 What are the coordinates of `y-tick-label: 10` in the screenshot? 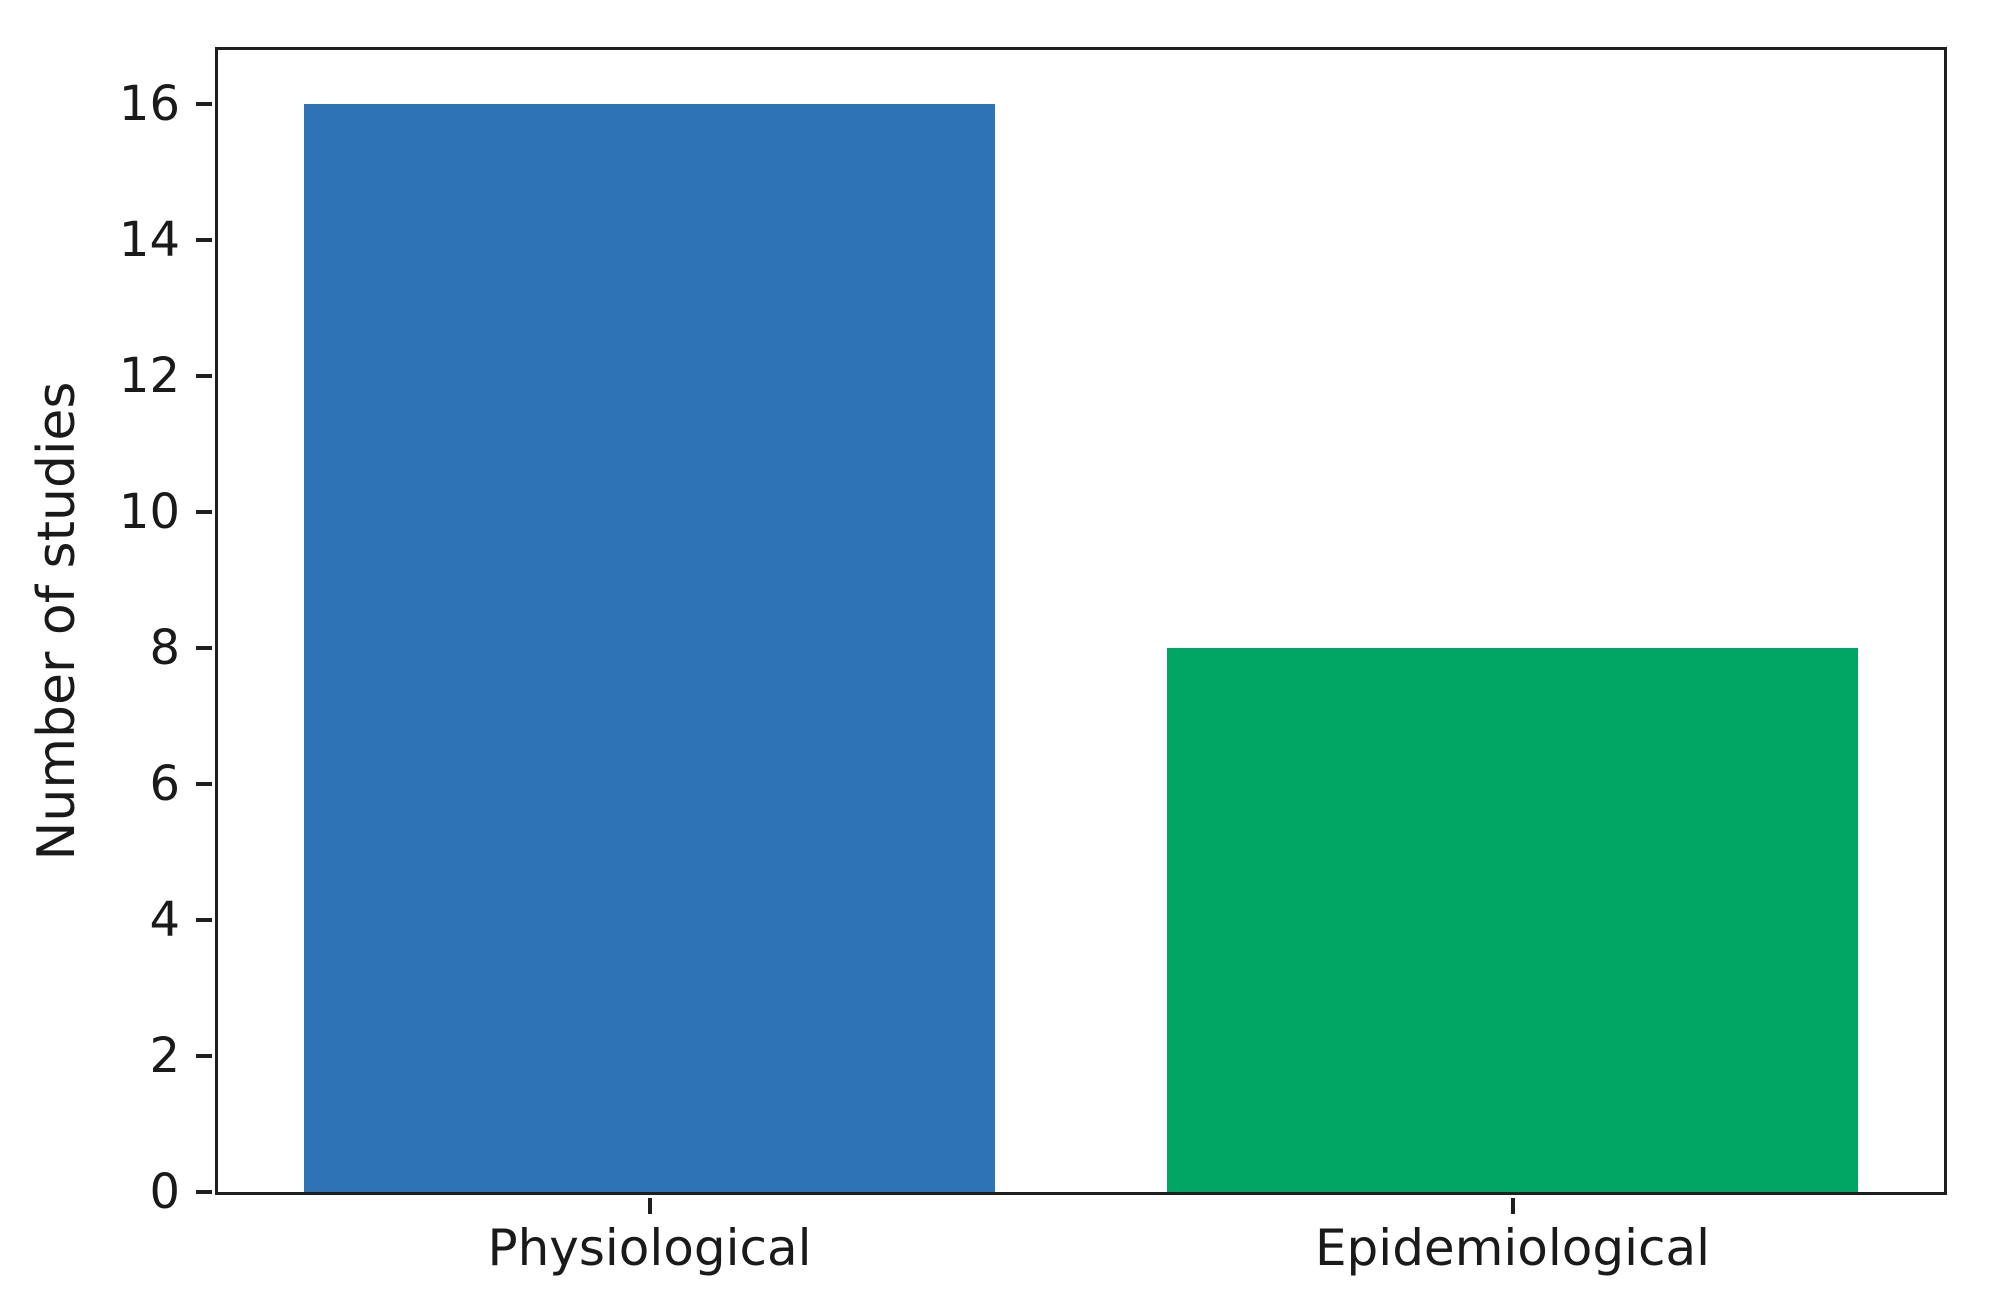 It's located at (149, 512).